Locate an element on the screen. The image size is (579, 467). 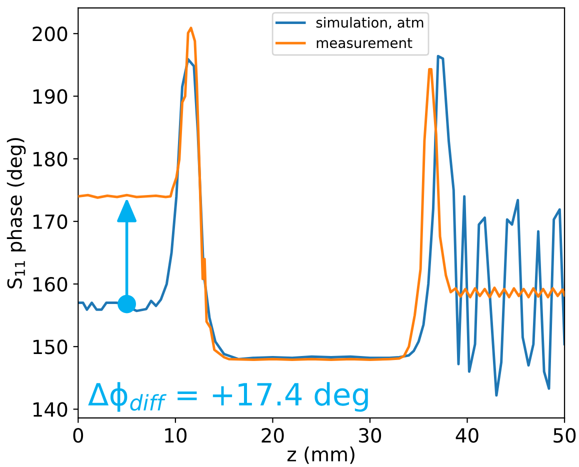
x-tick-label: 0 is located at coordinates (78, 435).